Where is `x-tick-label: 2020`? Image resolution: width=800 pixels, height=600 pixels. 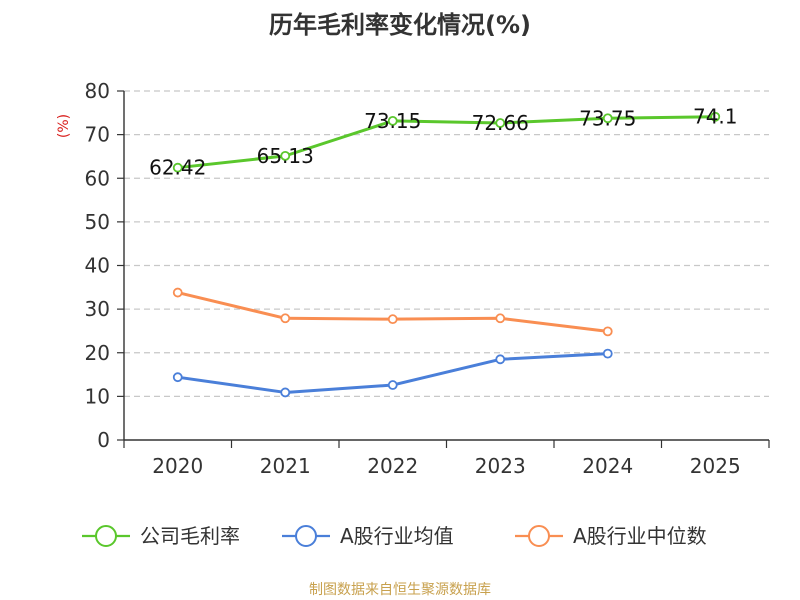
x-tick-label: 2020 is located at coordinates (177, 466).